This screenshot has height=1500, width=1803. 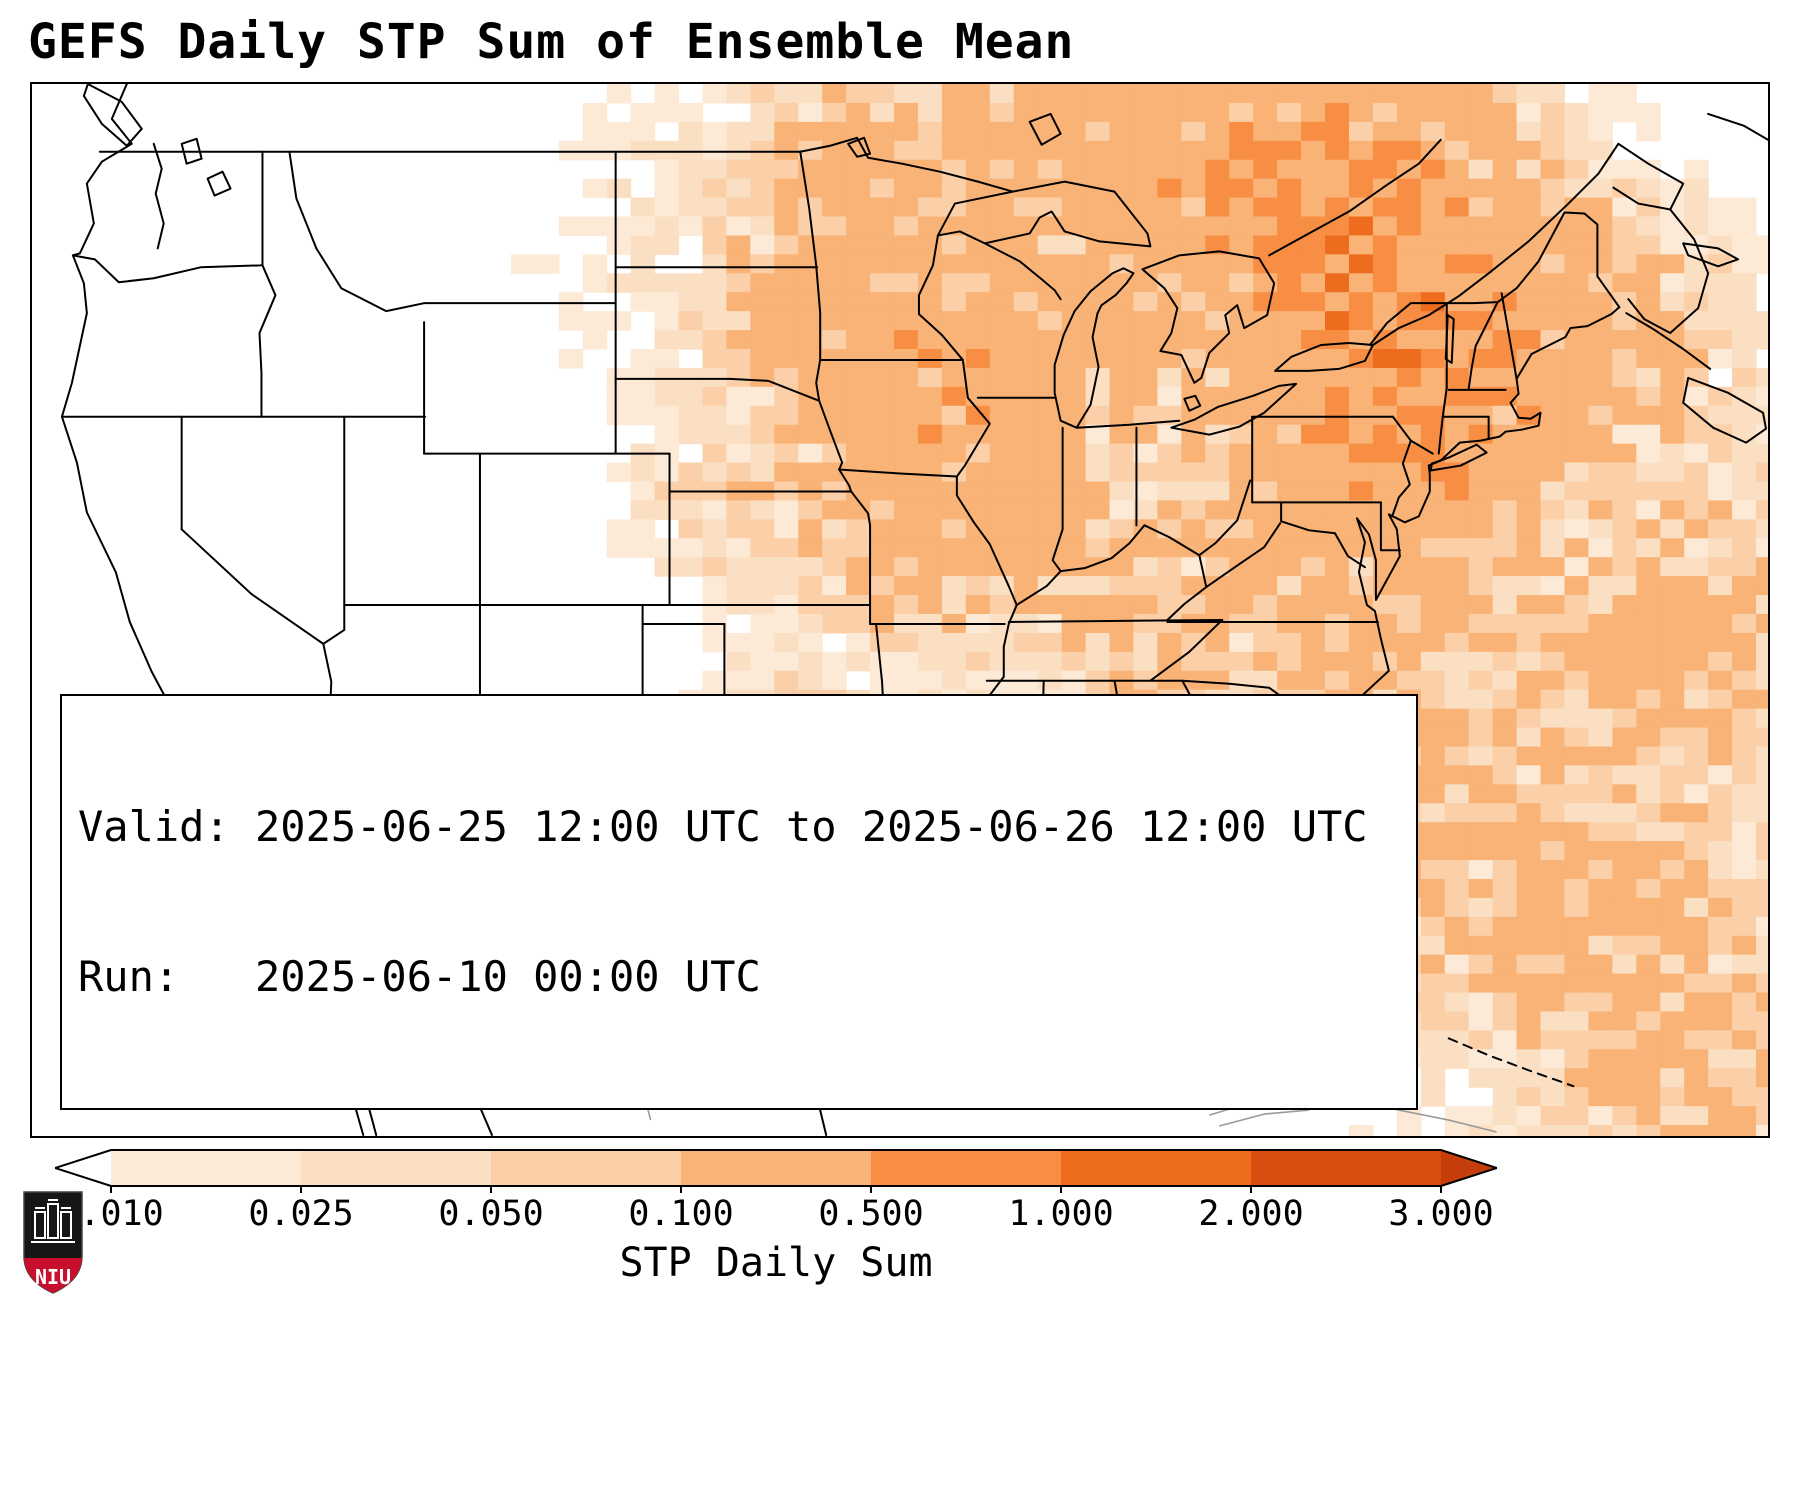 I want to click on niu-logo: NIU, so click(x=53, y=1243).